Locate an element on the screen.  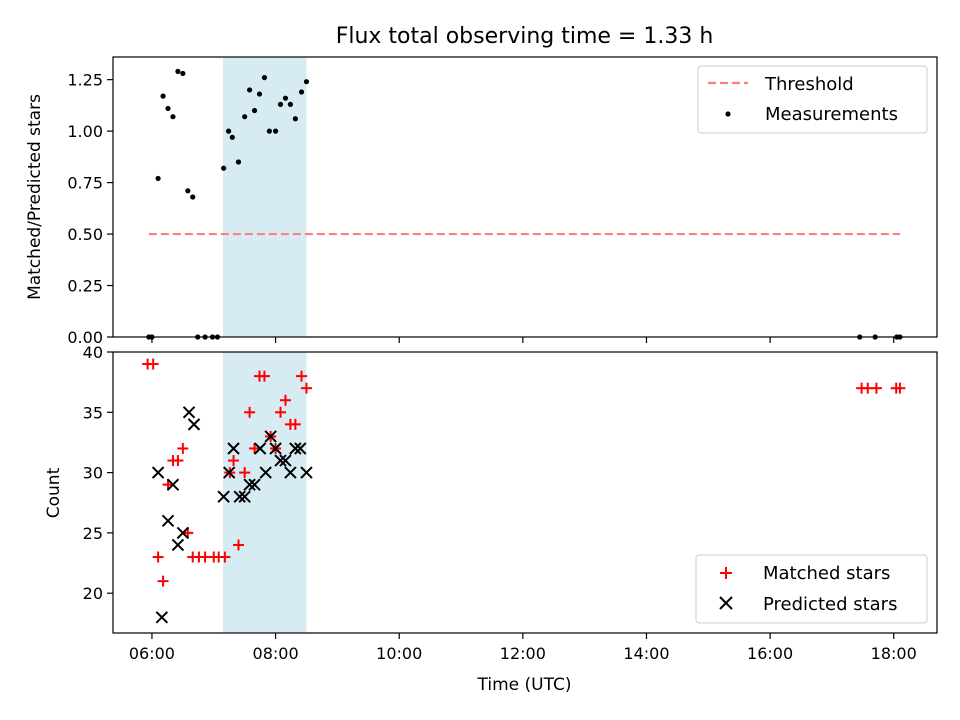
bottom-y-tick-label: 30 is located at coordinates (93, 473).